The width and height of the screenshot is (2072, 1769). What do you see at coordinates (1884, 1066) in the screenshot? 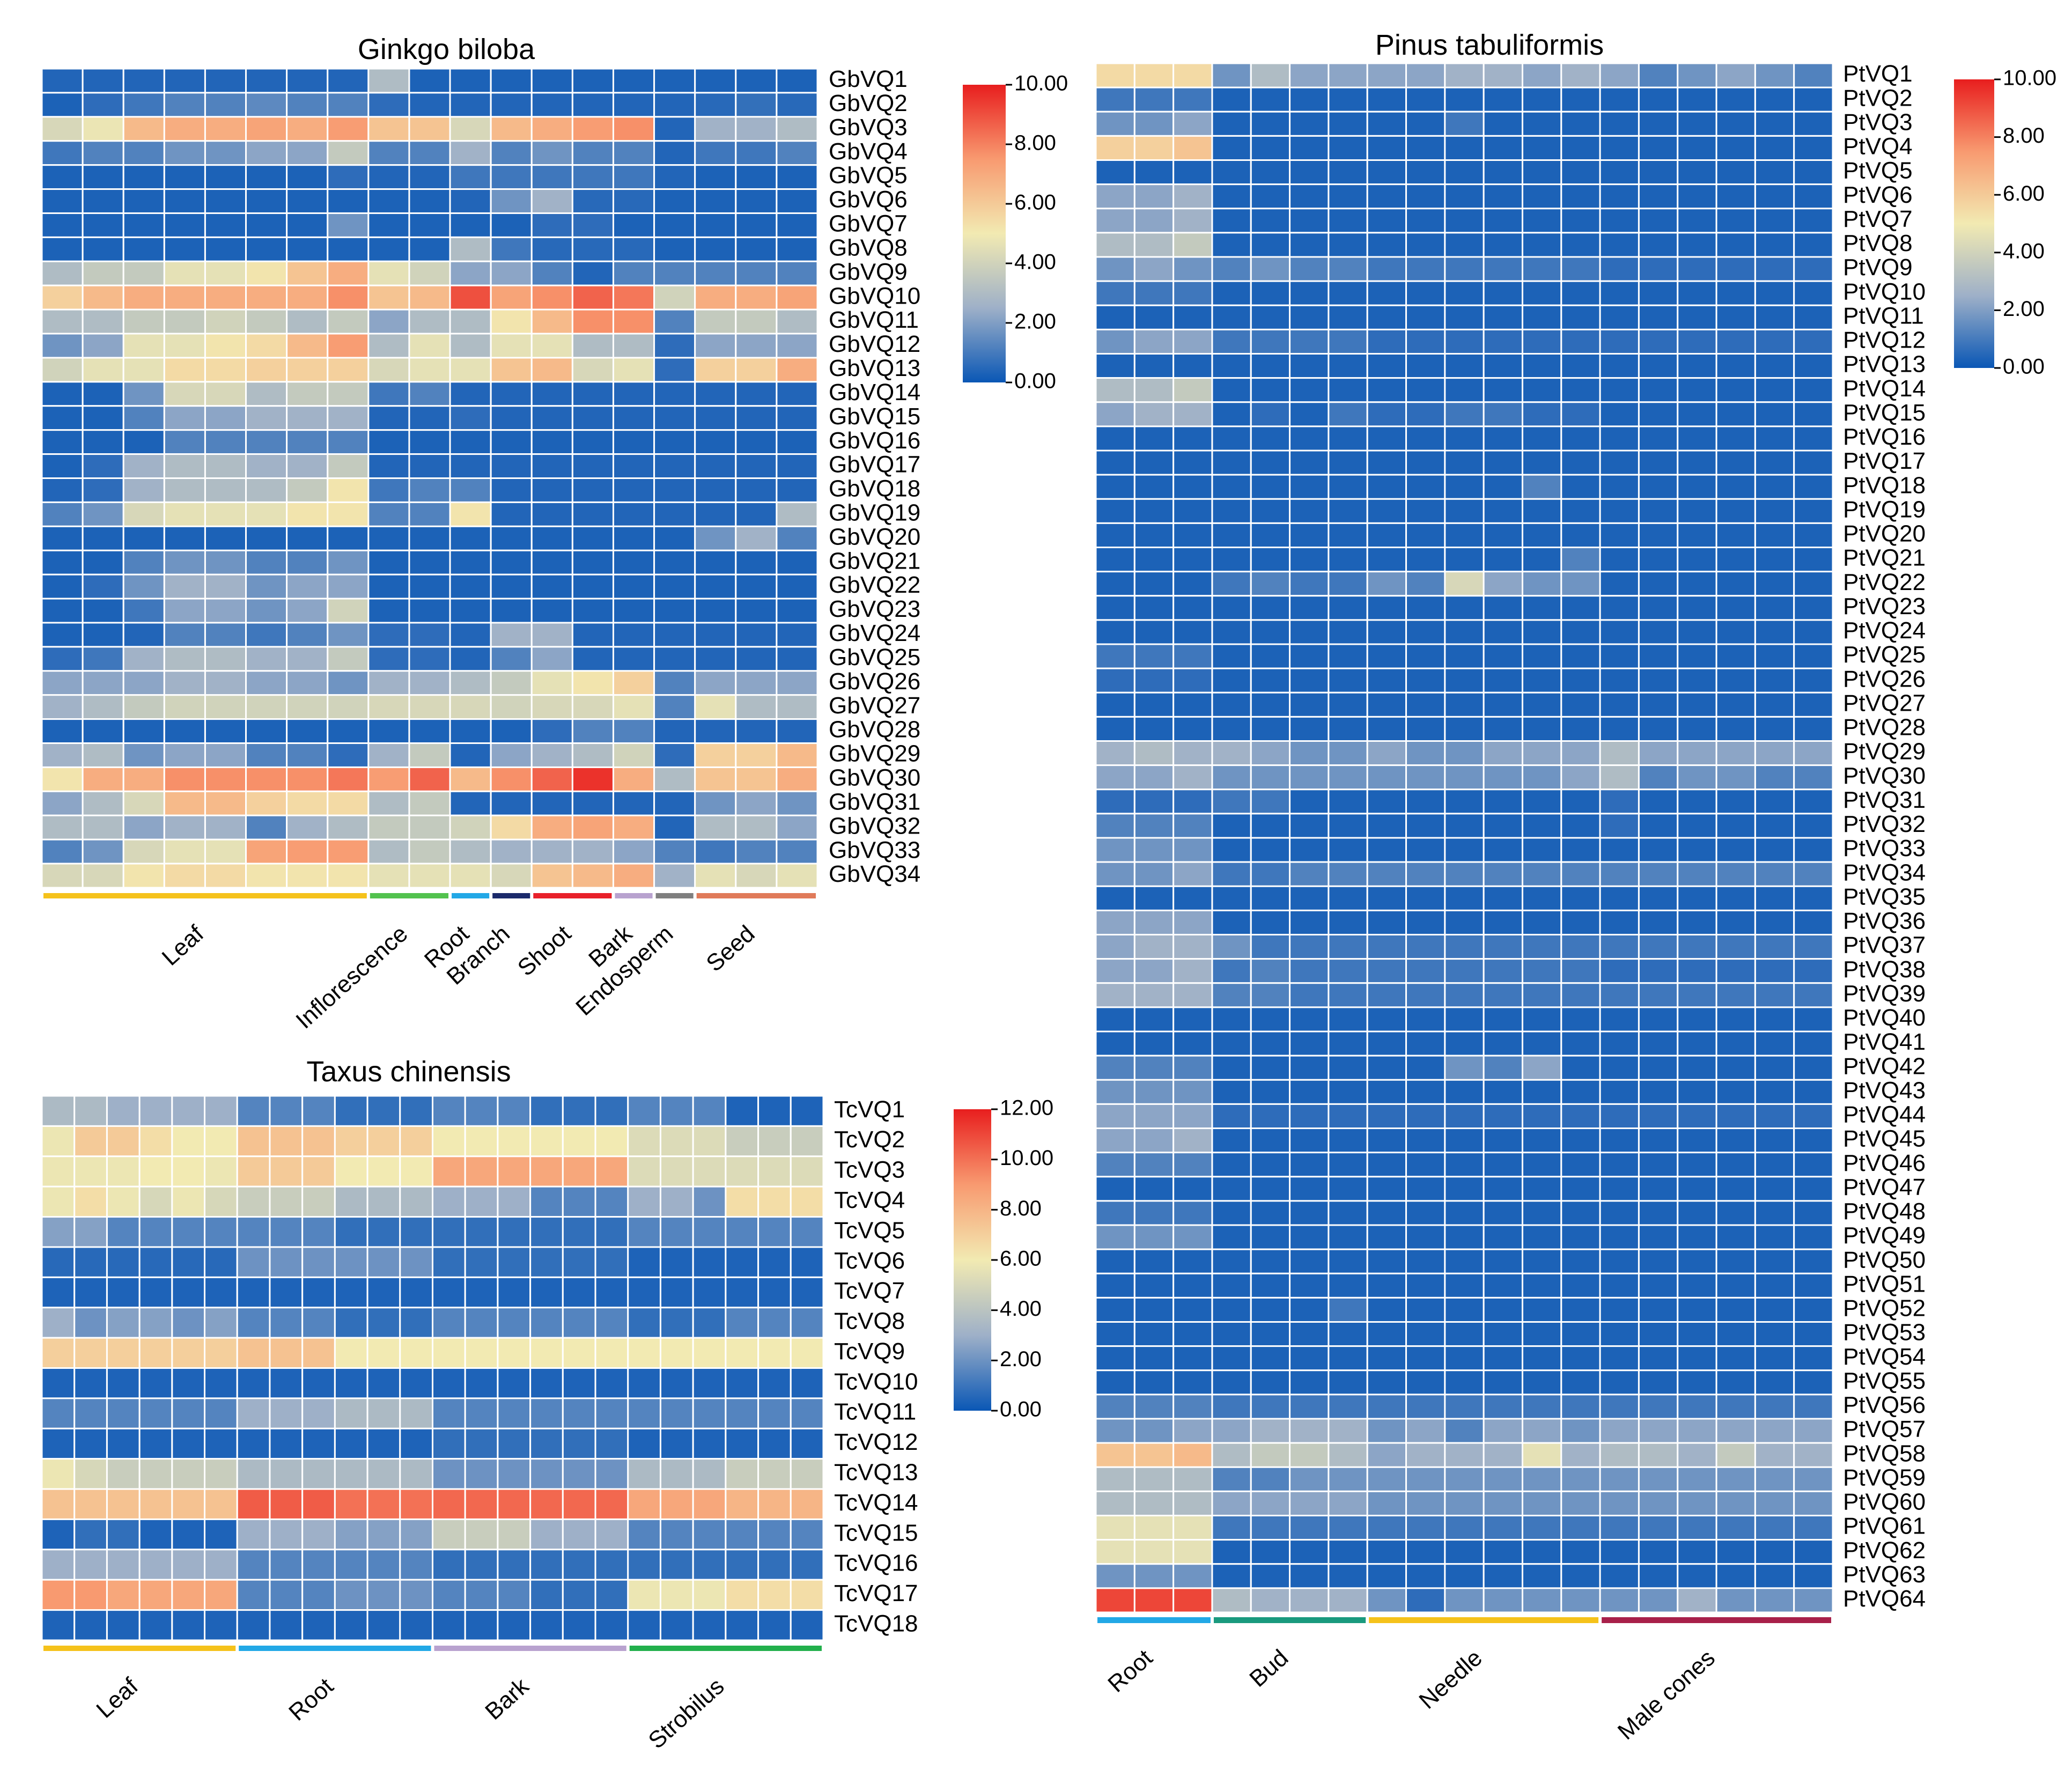
I see `row-label-ptvq42: PtVQ42` at bounding box center [1884, 1066].